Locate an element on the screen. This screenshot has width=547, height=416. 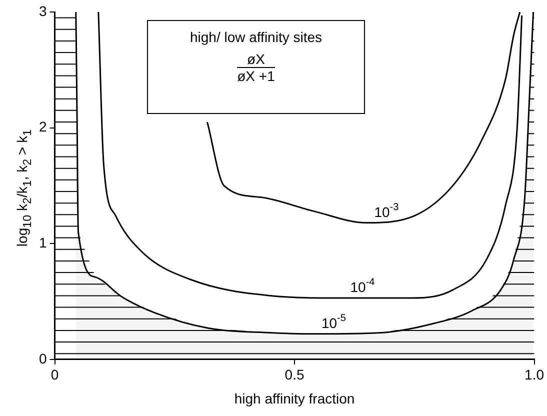
y-tick-label: 3 is located at coordinates (42, 10).